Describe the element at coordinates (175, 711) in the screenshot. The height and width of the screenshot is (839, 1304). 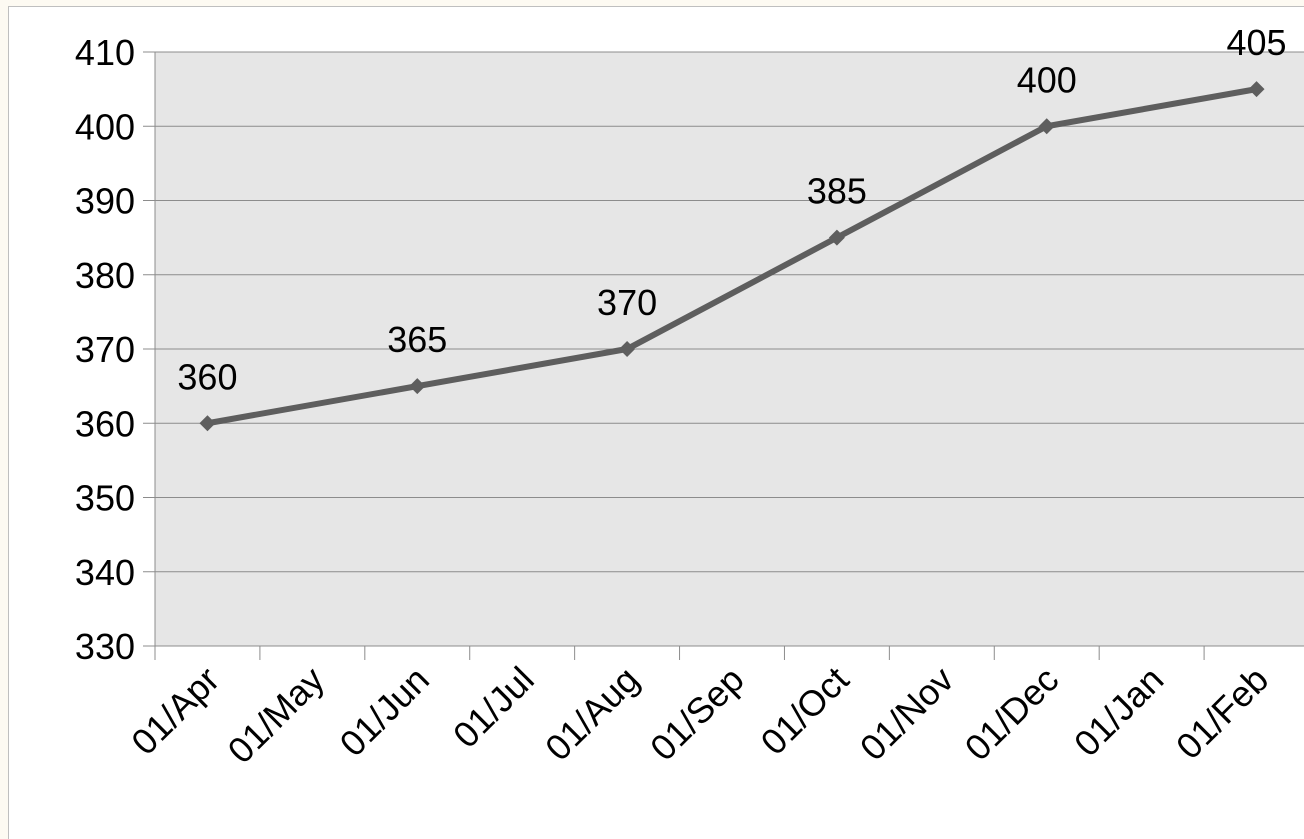
I see `x-tick-label: 01/Apr` at that location.